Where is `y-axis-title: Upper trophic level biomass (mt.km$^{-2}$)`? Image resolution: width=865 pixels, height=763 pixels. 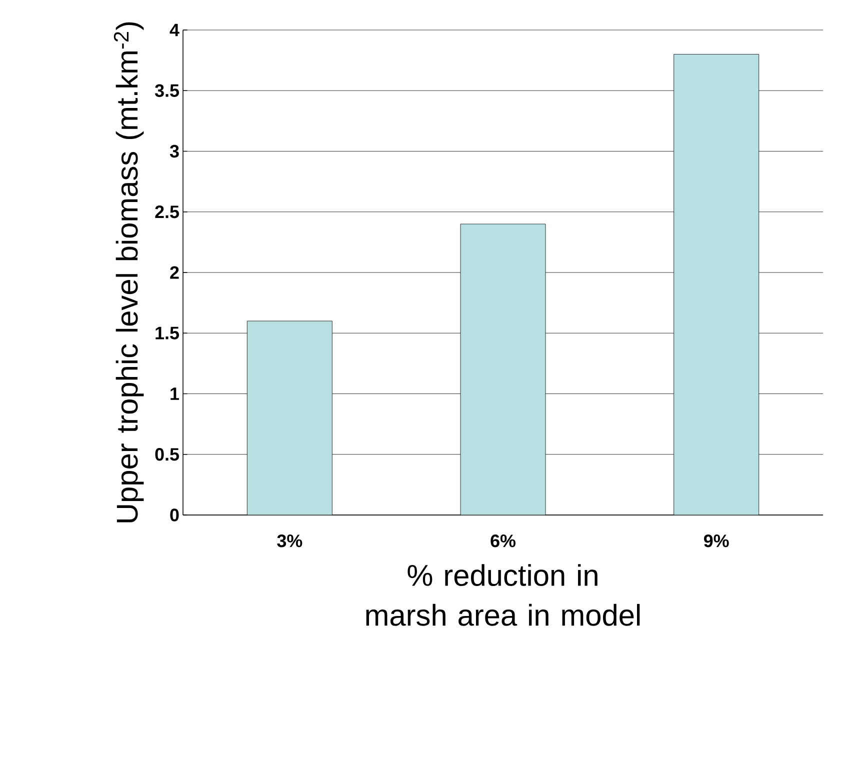 y-axis-title: Upper trophic level biomass (mt.km$^{-2}$) is located at coordinates (129, 272).